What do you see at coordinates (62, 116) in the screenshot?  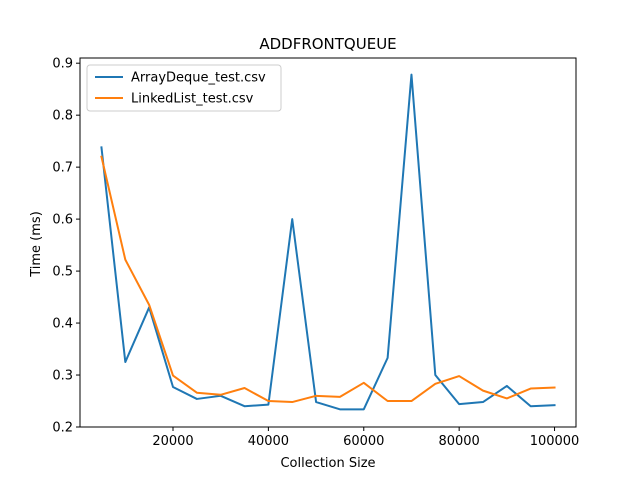 I see `y-tick-label: 0.8` at bounding box center [62, 116].